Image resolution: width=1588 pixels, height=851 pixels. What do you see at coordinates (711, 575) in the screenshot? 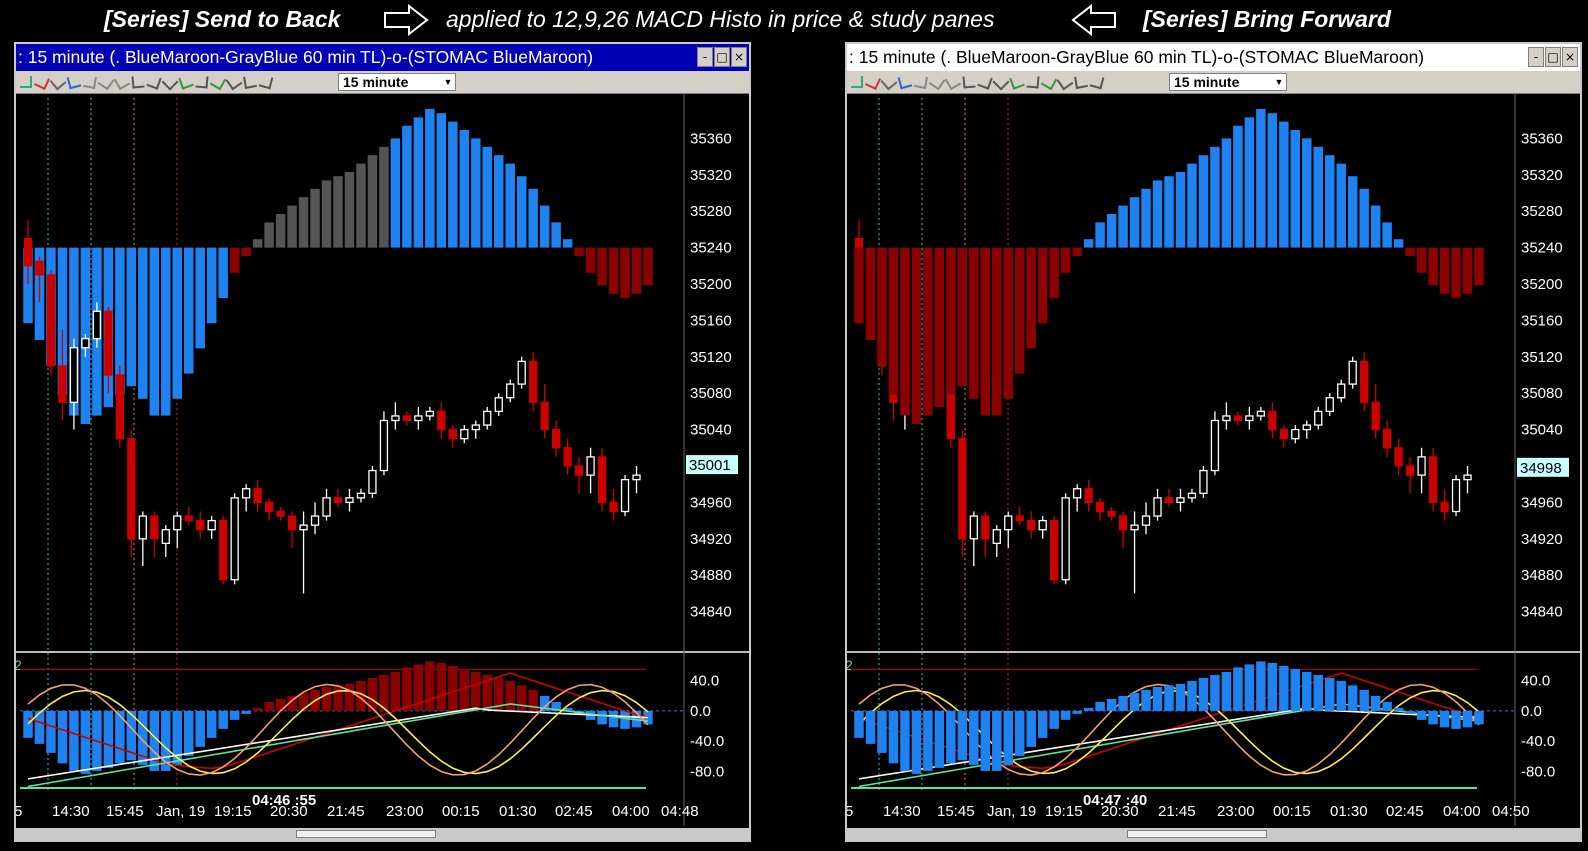
I see `price-axis-label: 34880` at bounding box center [711, 575].